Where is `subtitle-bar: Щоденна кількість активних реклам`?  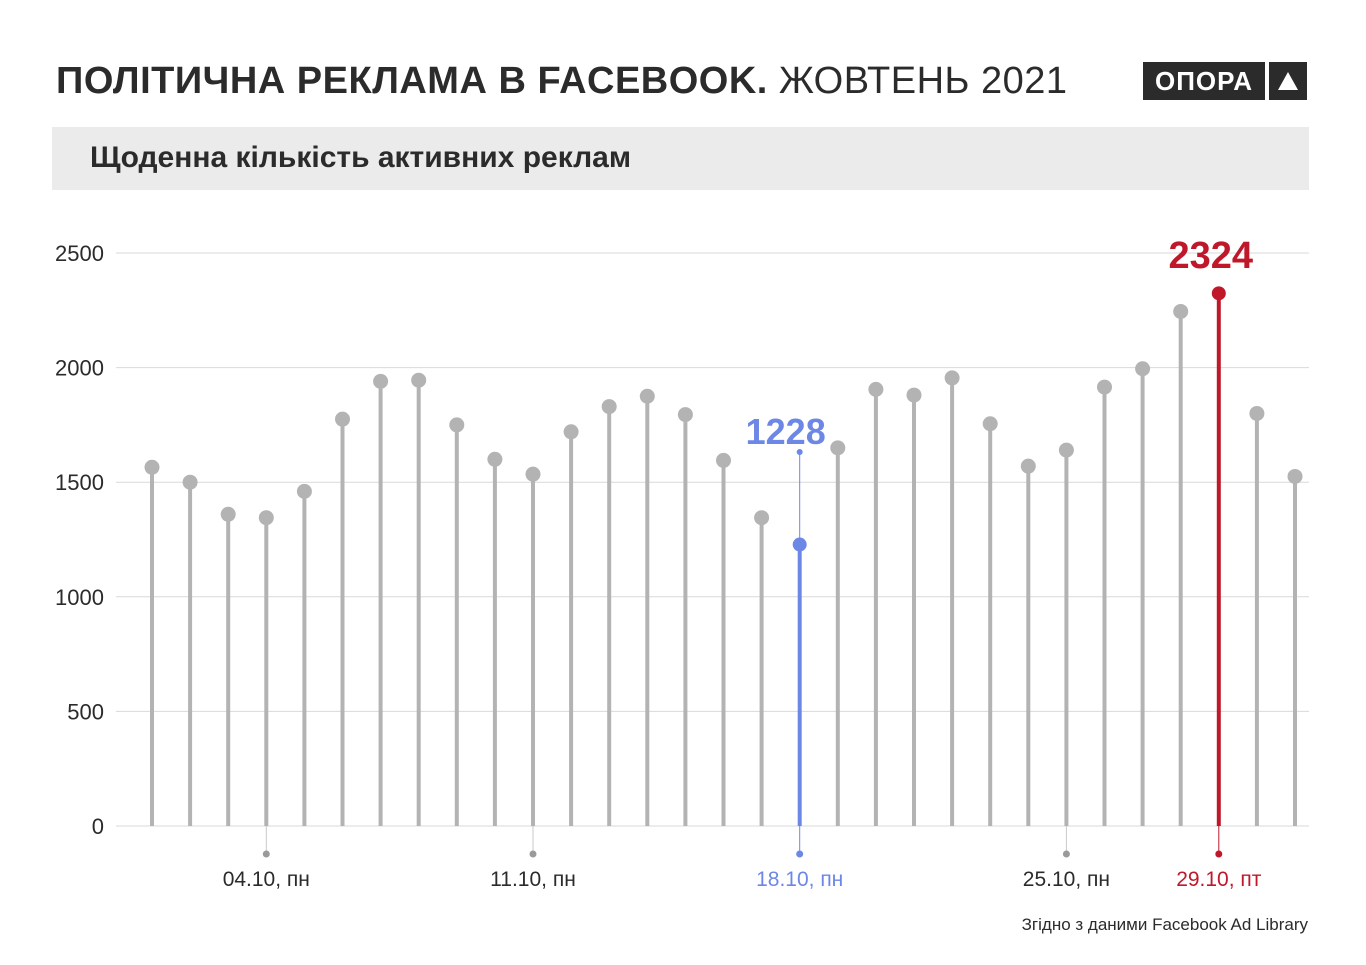 subtitle-bar: Щоденна кількість активних реклам is located at coordinates (680, 158).